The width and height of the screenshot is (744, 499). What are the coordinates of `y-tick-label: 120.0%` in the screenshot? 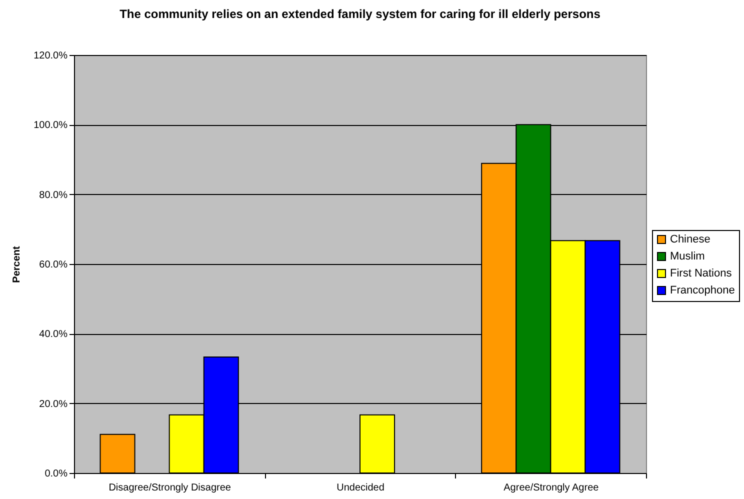 It's located at (51, 56).